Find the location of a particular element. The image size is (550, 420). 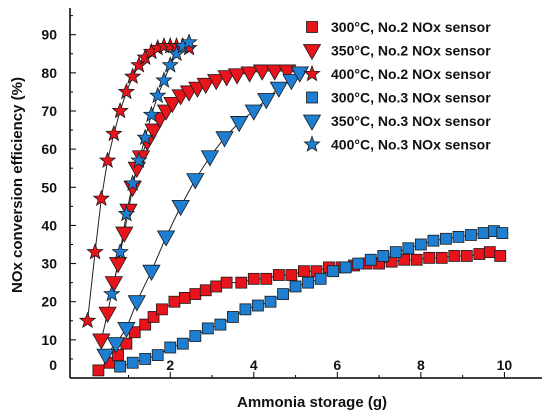

y-tick-label: 70 is located at coordinates (49, 111).